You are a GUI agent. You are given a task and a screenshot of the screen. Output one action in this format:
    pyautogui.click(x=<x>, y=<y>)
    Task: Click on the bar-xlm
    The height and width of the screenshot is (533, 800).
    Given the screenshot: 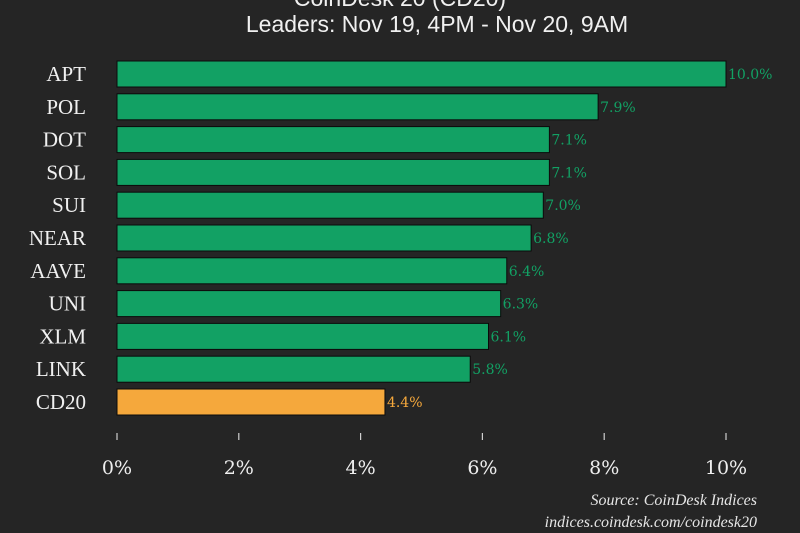 What is the action you would take?
    pyautogui.click(x=302, y=336)
    